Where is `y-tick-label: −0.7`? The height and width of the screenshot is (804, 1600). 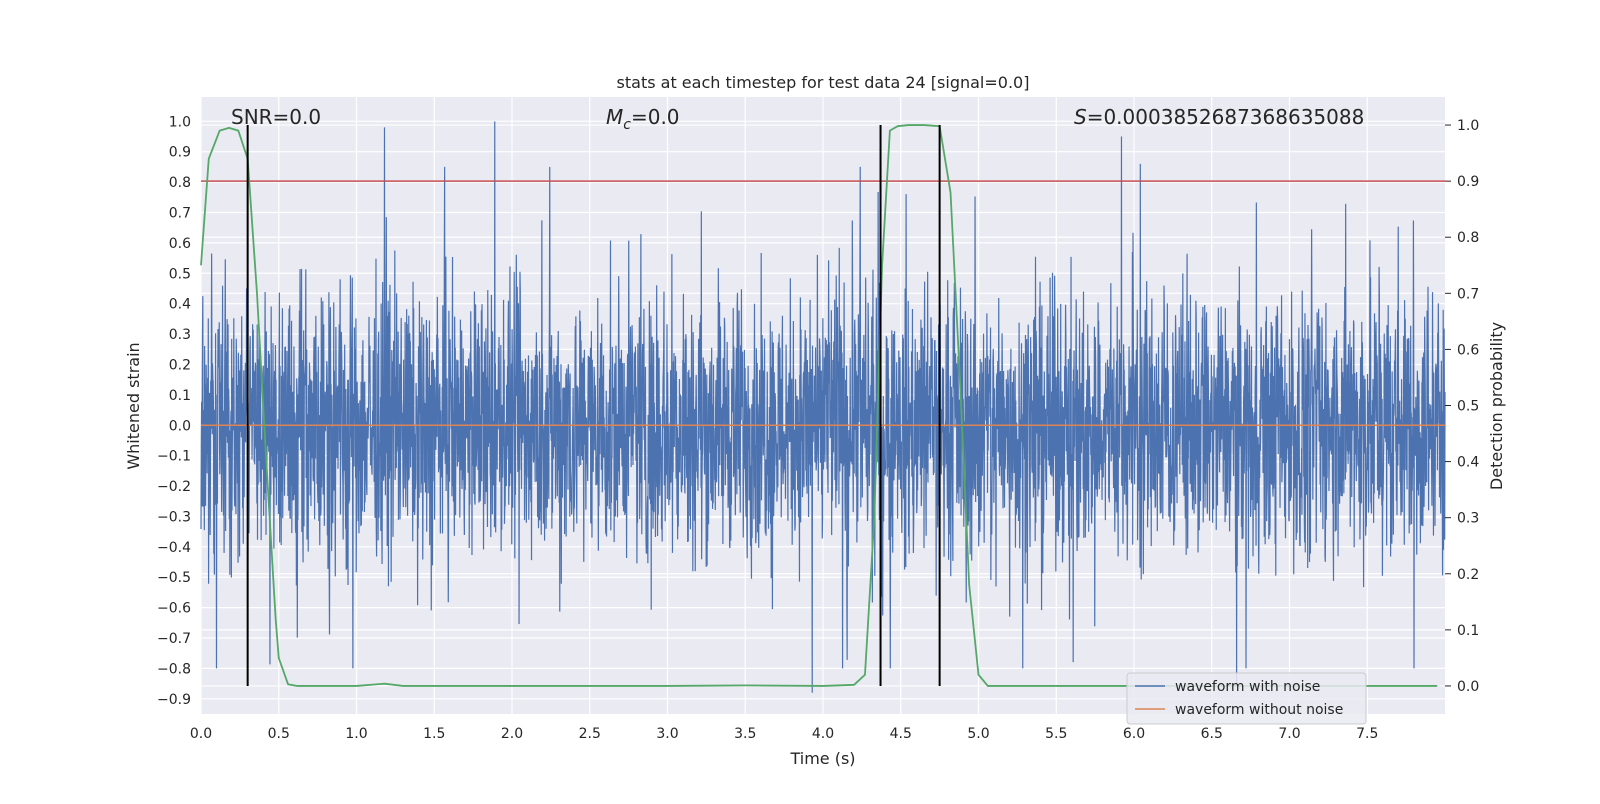 y-tick-label: −0.7 is located at coordinates (174, 639).